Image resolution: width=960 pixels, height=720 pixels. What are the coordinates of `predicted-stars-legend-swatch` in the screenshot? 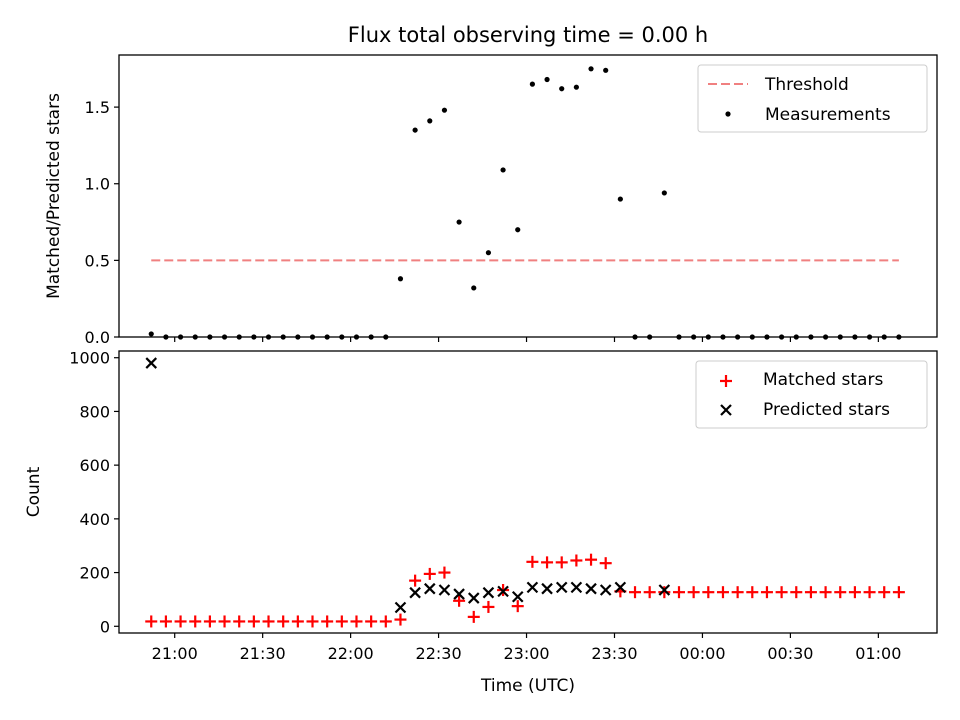 It's located at (726, 410).